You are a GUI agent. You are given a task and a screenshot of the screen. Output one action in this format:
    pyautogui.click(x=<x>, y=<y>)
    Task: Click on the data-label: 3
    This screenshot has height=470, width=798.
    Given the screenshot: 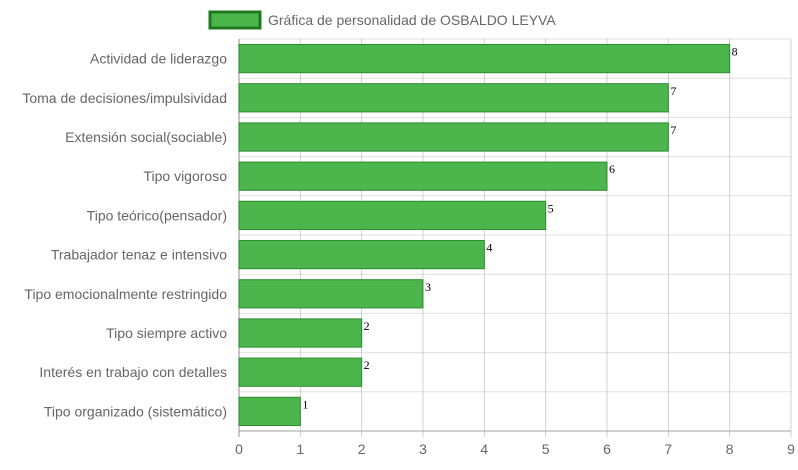 What is the action you would take?
    pyautogui.click(x=428, y=287)
    